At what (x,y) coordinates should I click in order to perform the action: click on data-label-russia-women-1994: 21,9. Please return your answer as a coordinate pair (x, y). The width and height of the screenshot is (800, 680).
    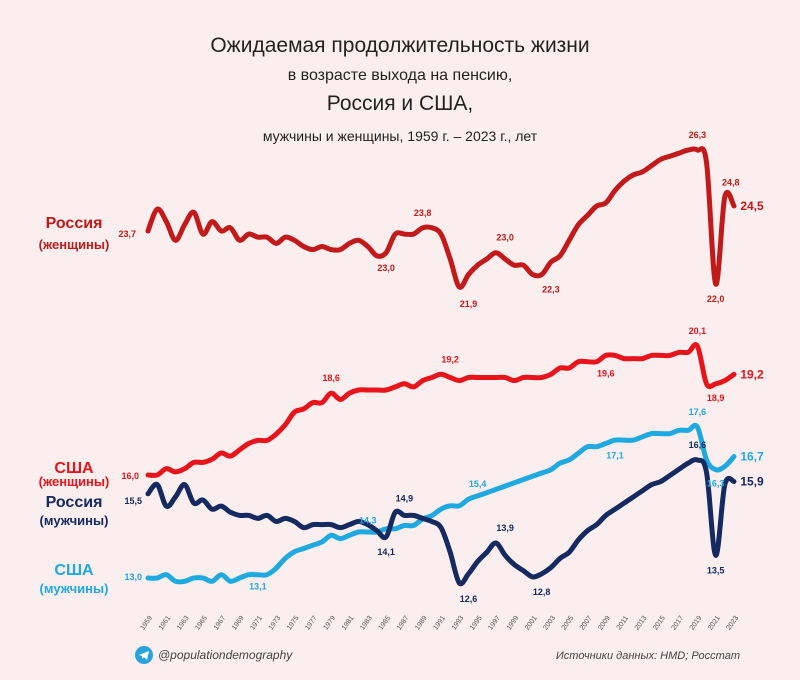
    Looking at the image, I should click on (469, 304).